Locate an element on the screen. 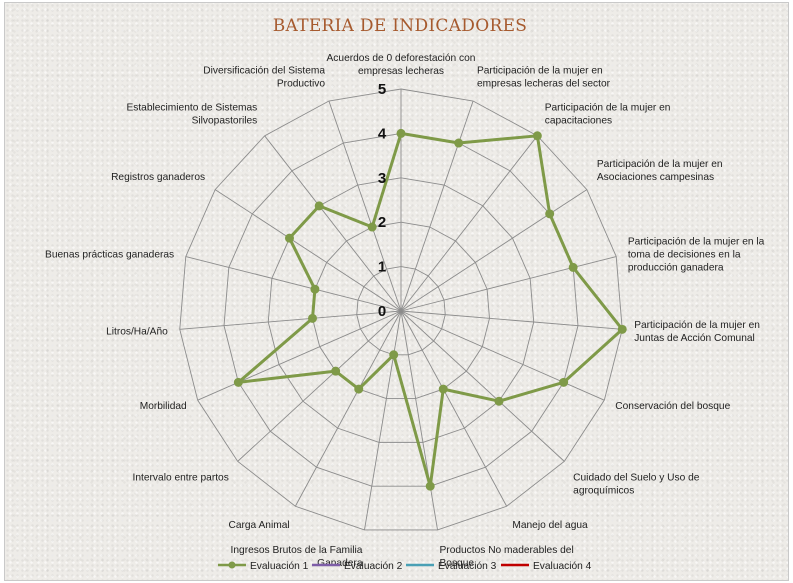  tick-label-4: 4 is located at coordinates (382, 133).